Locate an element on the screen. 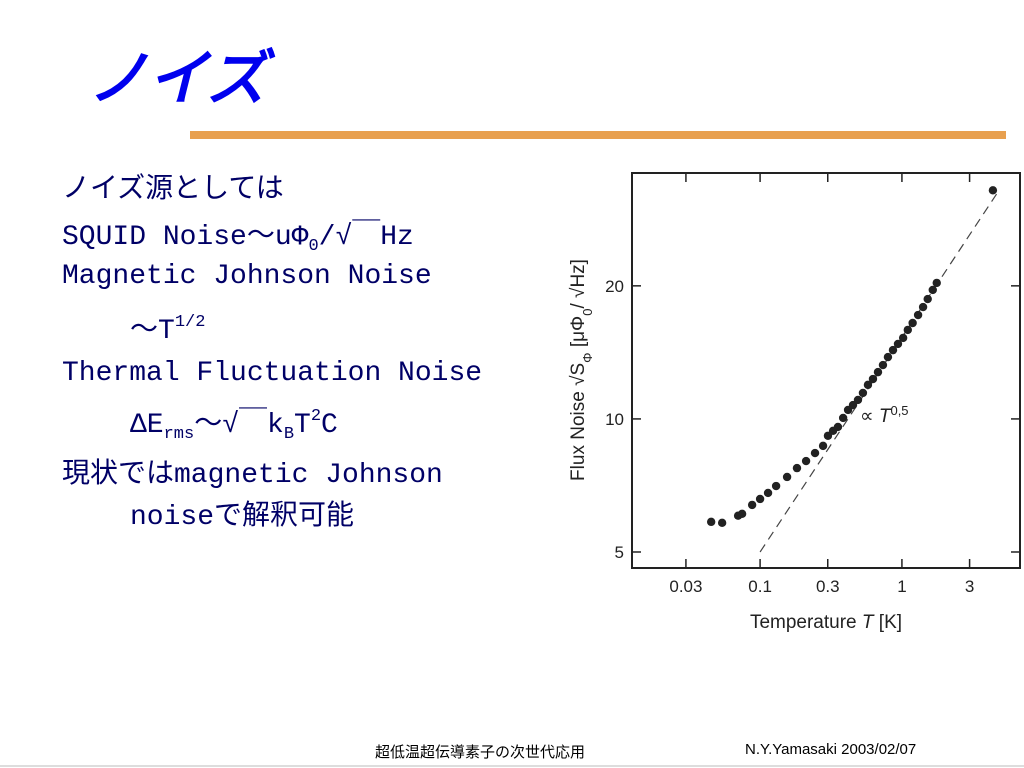 This screenshot has width=1024, height=768. text-run: /√￣Hz is located at coordinates (366, 237).